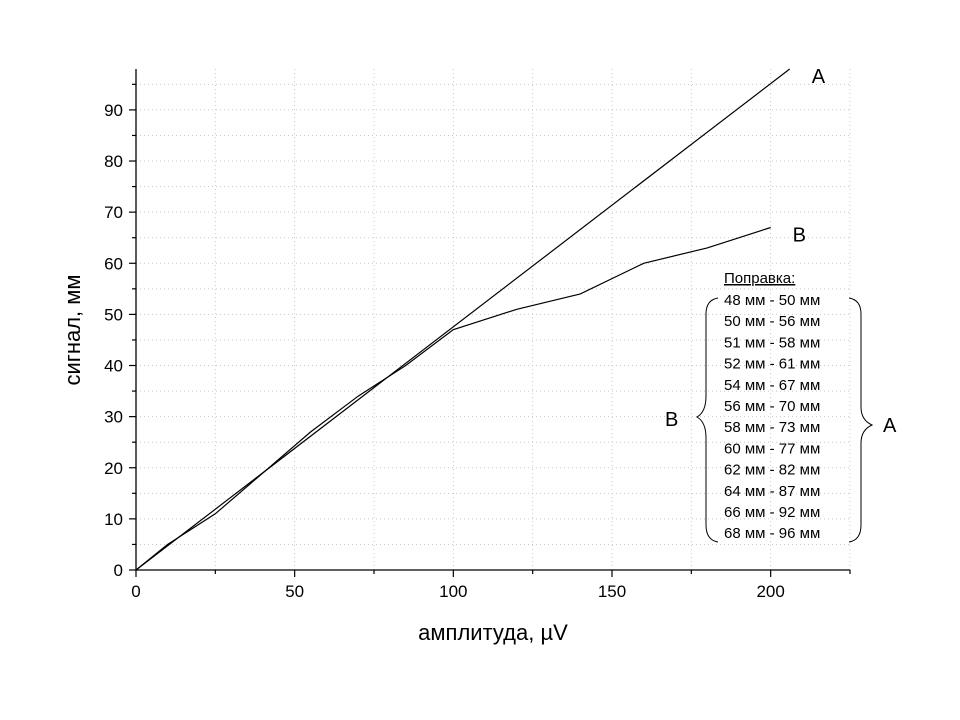  What do you see at coordinates (772, 364) in the screenshot?
I see `legend-row: 52 мм - 61 мм` at bounding box center [772, 364].